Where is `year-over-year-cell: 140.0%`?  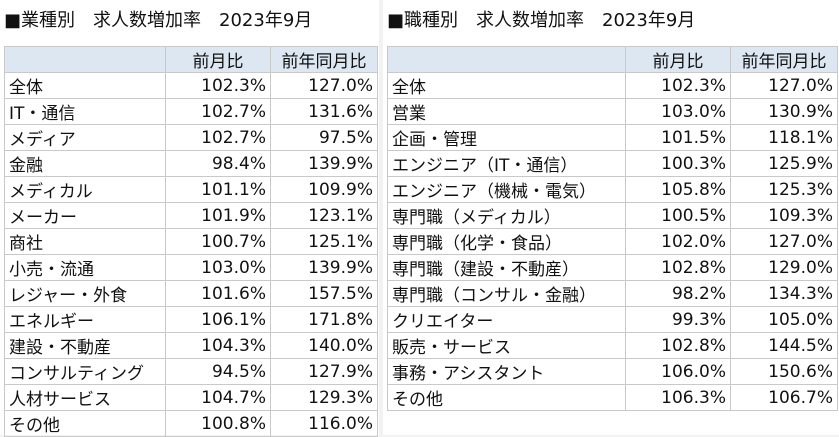
year-over-year-cell: 140.0% is located at coordinates (324, 345).